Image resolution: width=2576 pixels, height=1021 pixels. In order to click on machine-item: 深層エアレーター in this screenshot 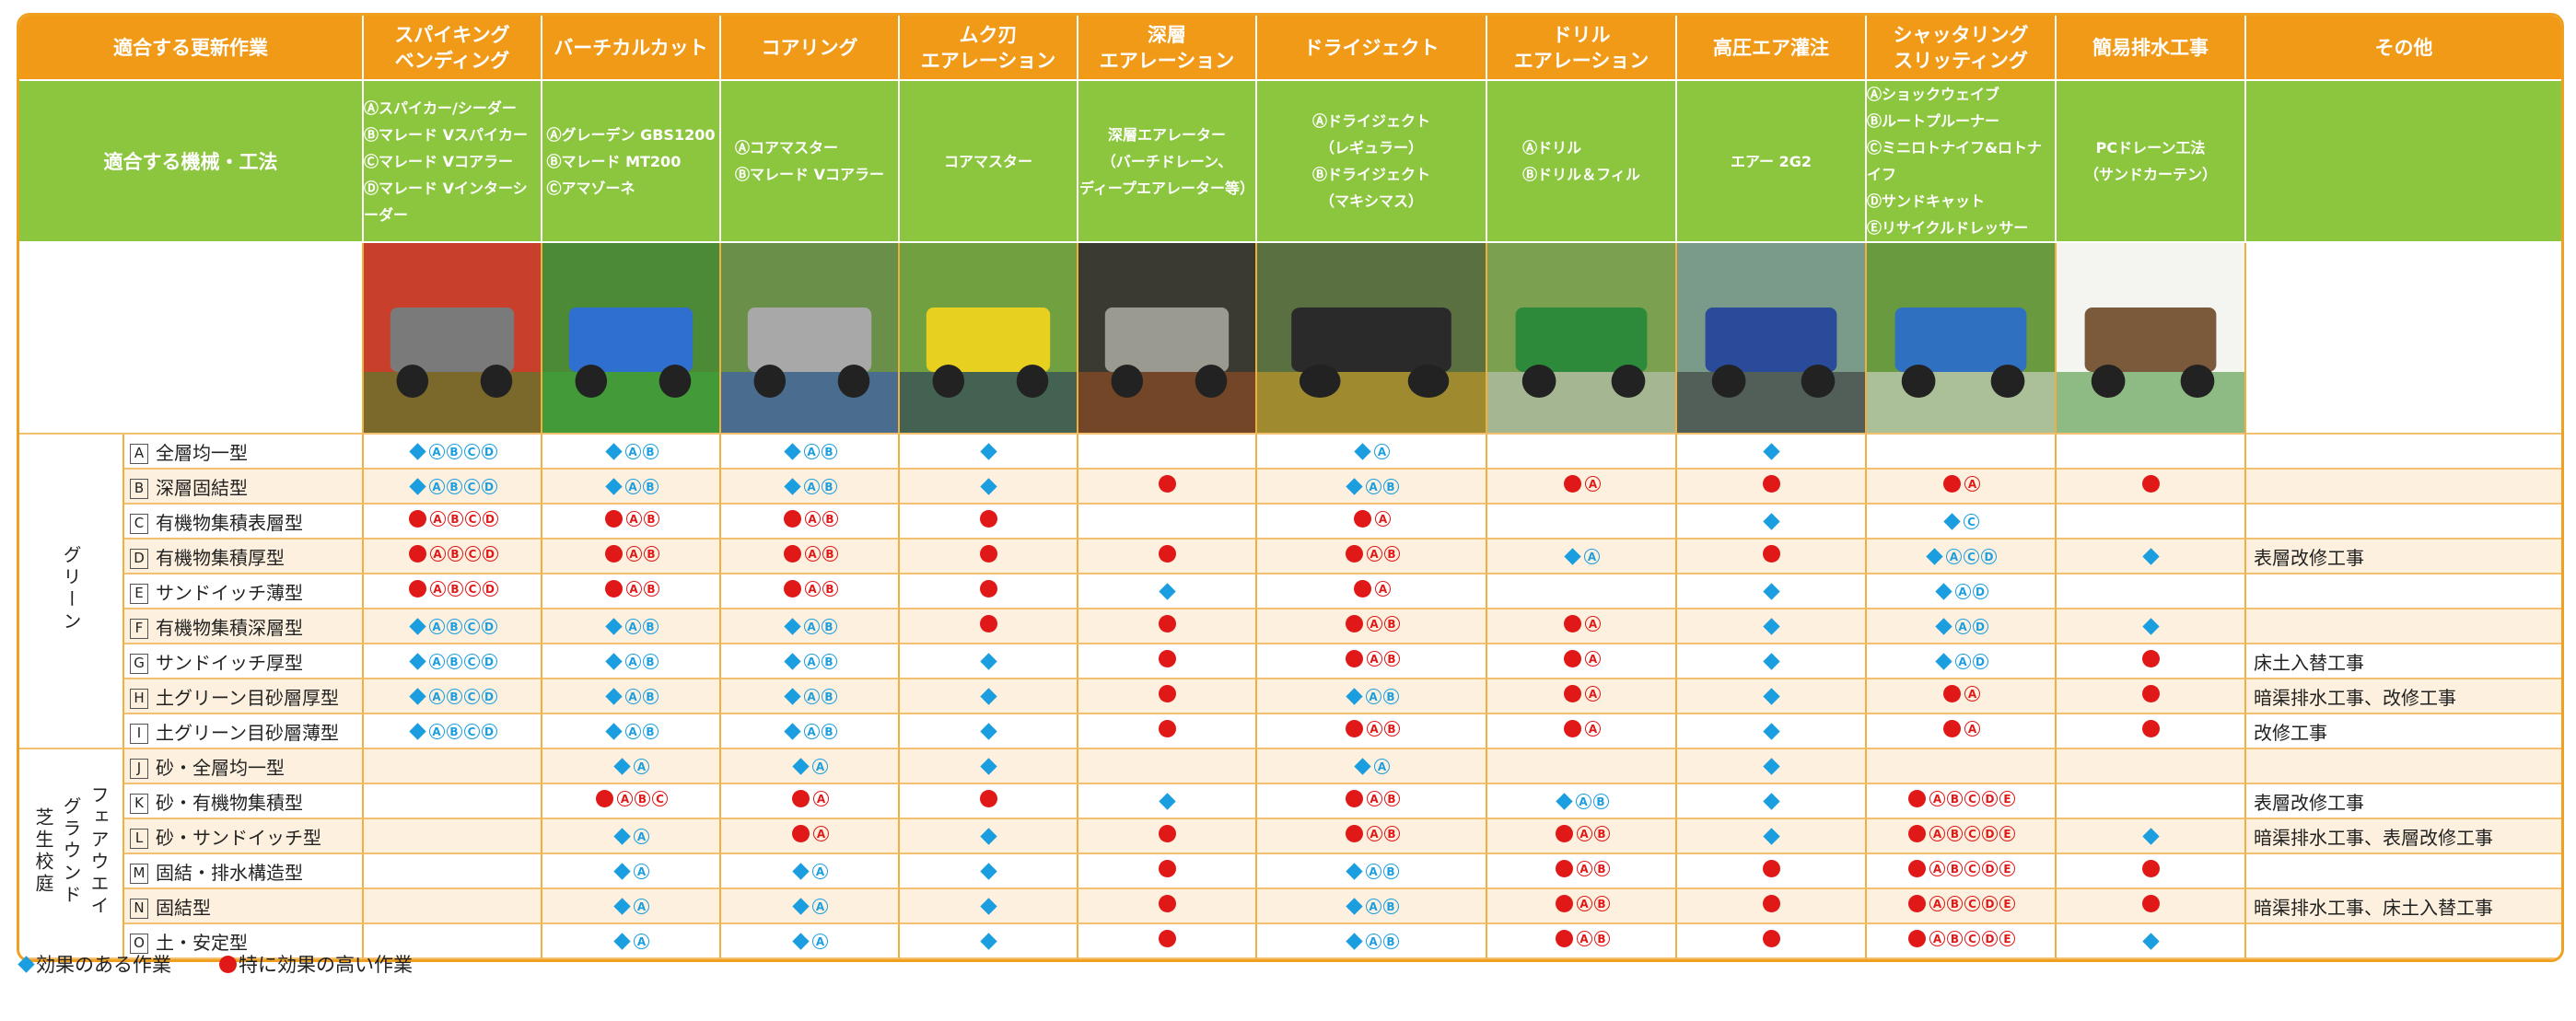, I will do `click(1166, 134)`.